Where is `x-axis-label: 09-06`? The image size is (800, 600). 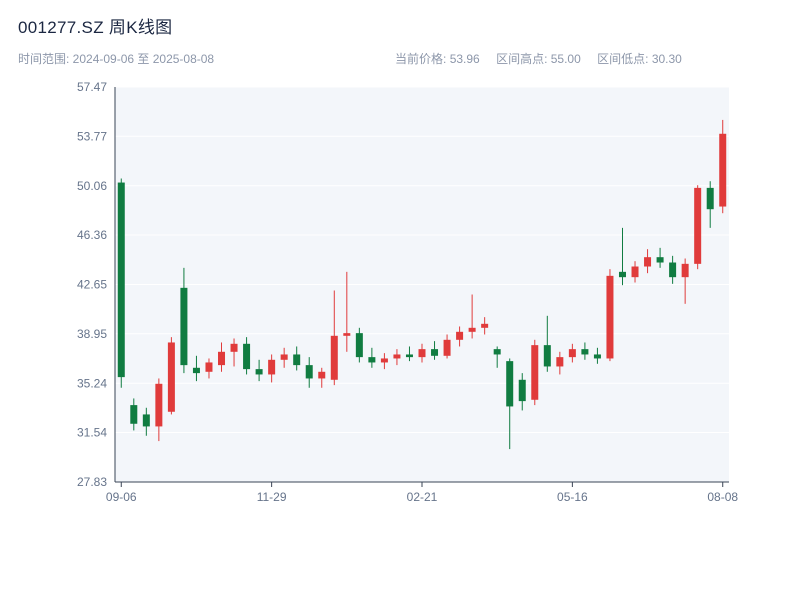 x-axis-label: 09-06 is located at coordinates (121, 497).